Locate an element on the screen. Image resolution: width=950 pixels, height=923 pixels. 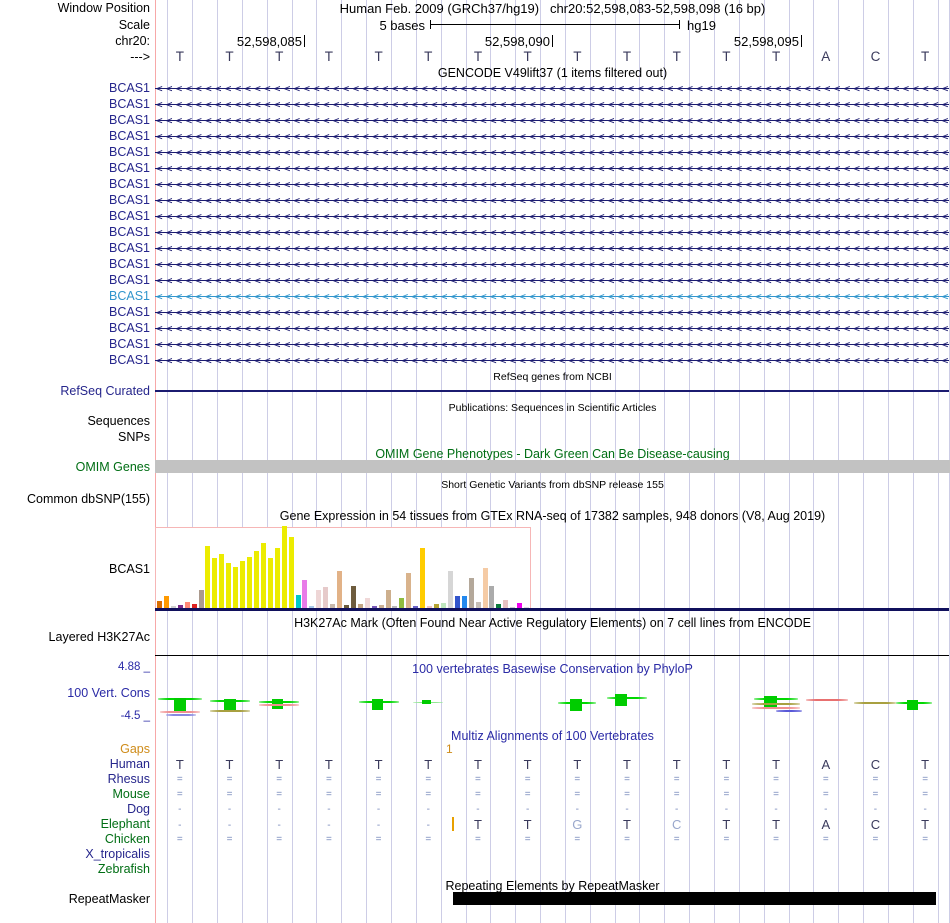
multiz-species-row: Zebrafish is located at coordinates (475, 869).